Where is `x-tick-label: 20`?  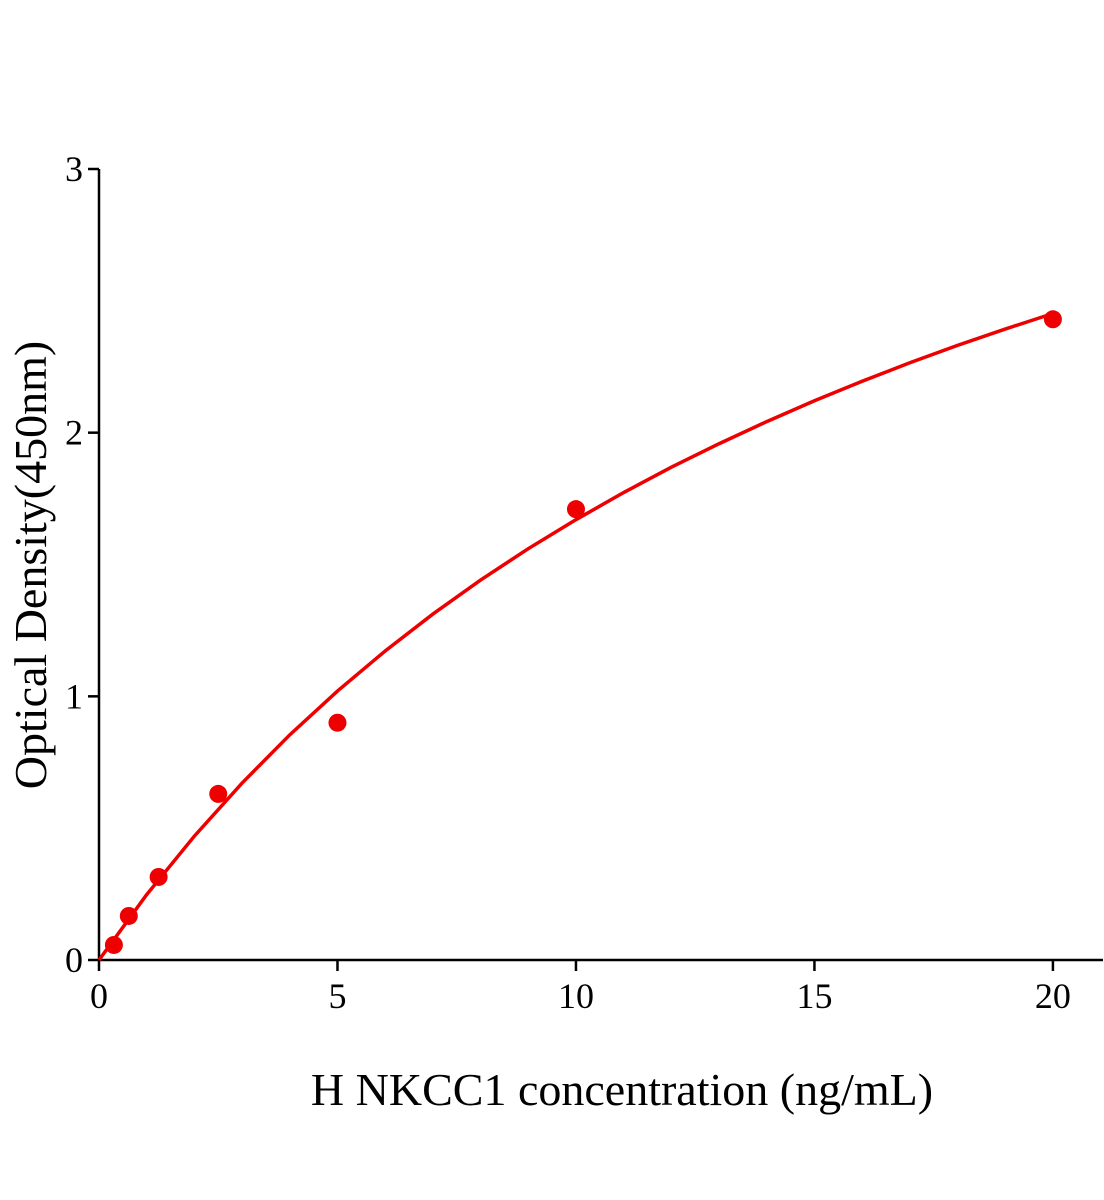 x-tick-label: 20 is located at coordinates (1053, 996).